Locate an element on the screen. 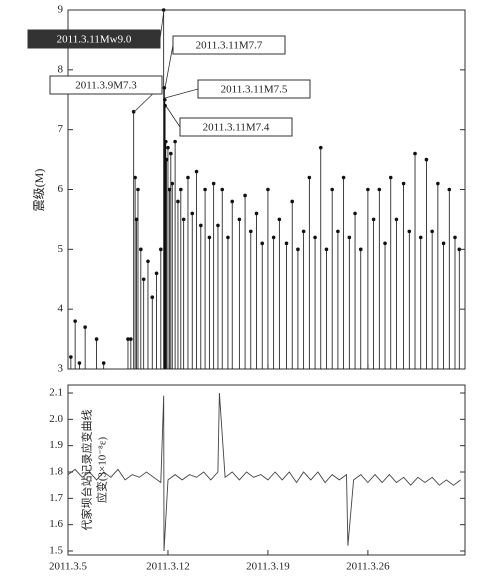 The width and height of the screenshot is (494, 578). x-tick-label: 2011.3.19 is located at coordinates (268, 567).